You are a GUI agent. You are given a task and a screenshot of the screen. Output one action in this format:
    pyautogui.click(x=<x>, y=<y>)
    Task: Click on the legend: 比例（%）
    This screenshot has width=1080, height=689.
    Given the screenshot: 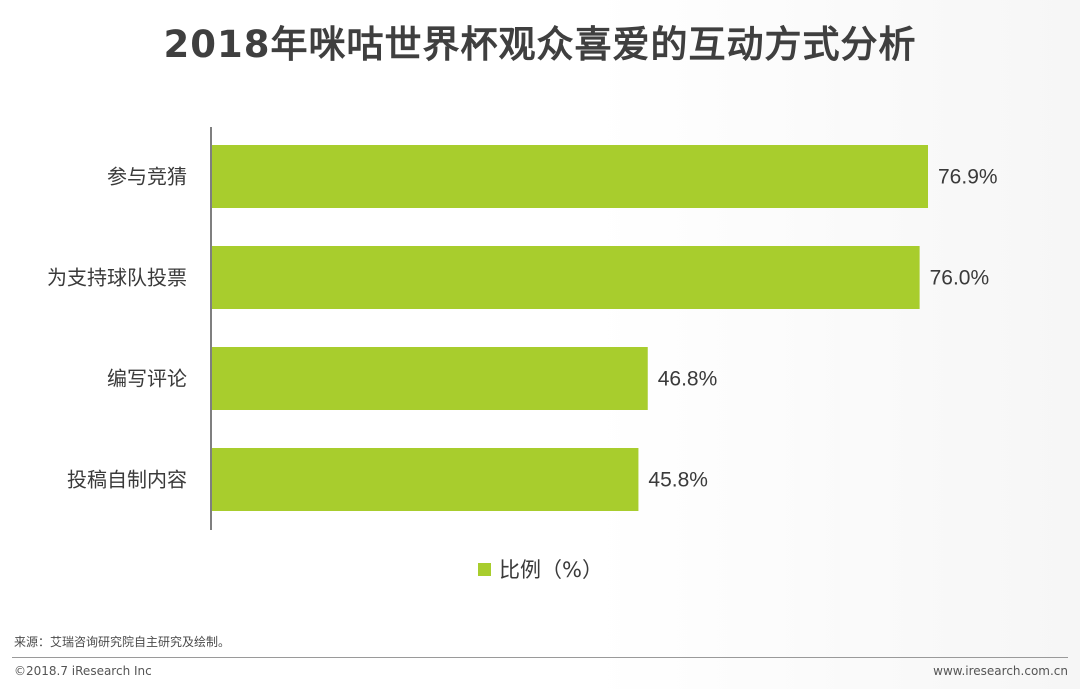 What is the action you would take?
    pyautogui.click(x=540, y=569)
    